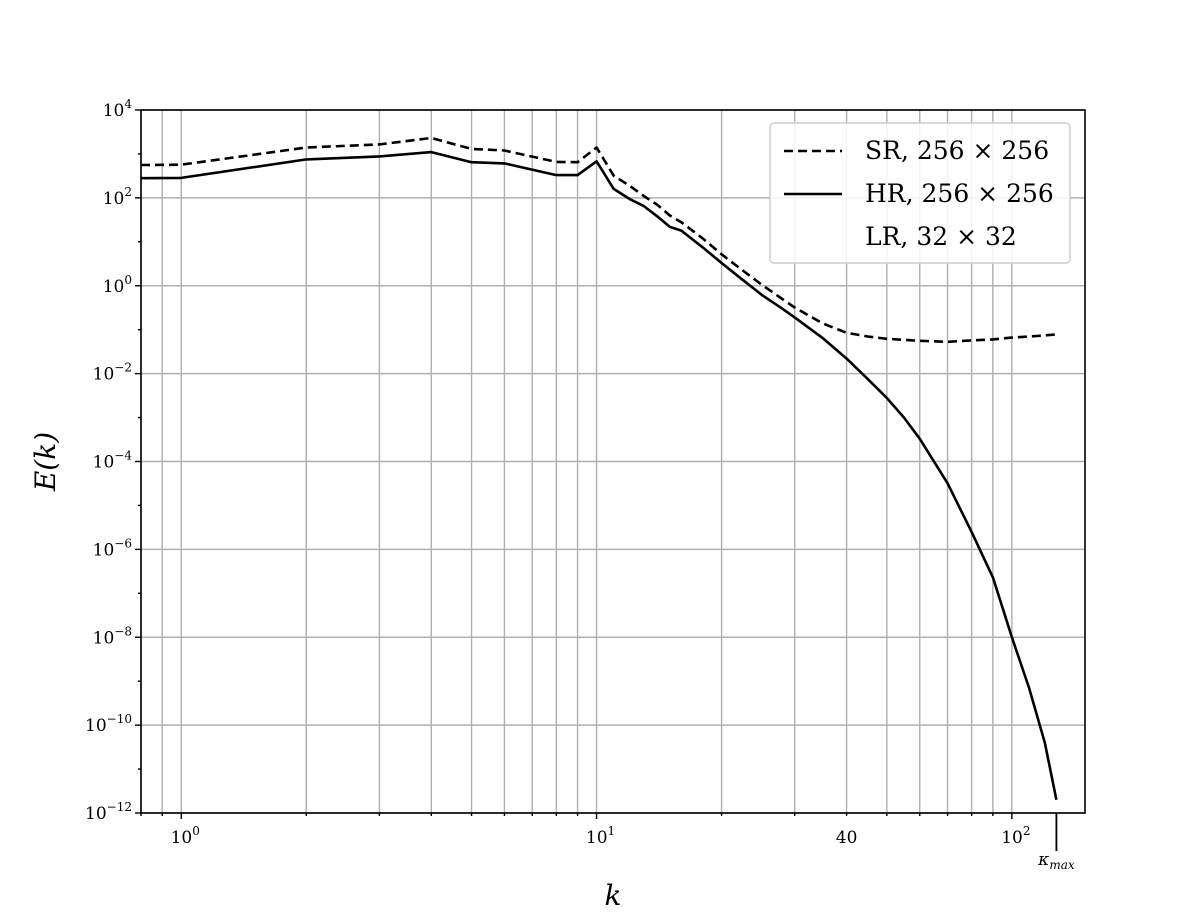 The width and height of the screenshot is (1196, 917). I want to click on tick-label: 10⁻⁶, so click(112, 548).